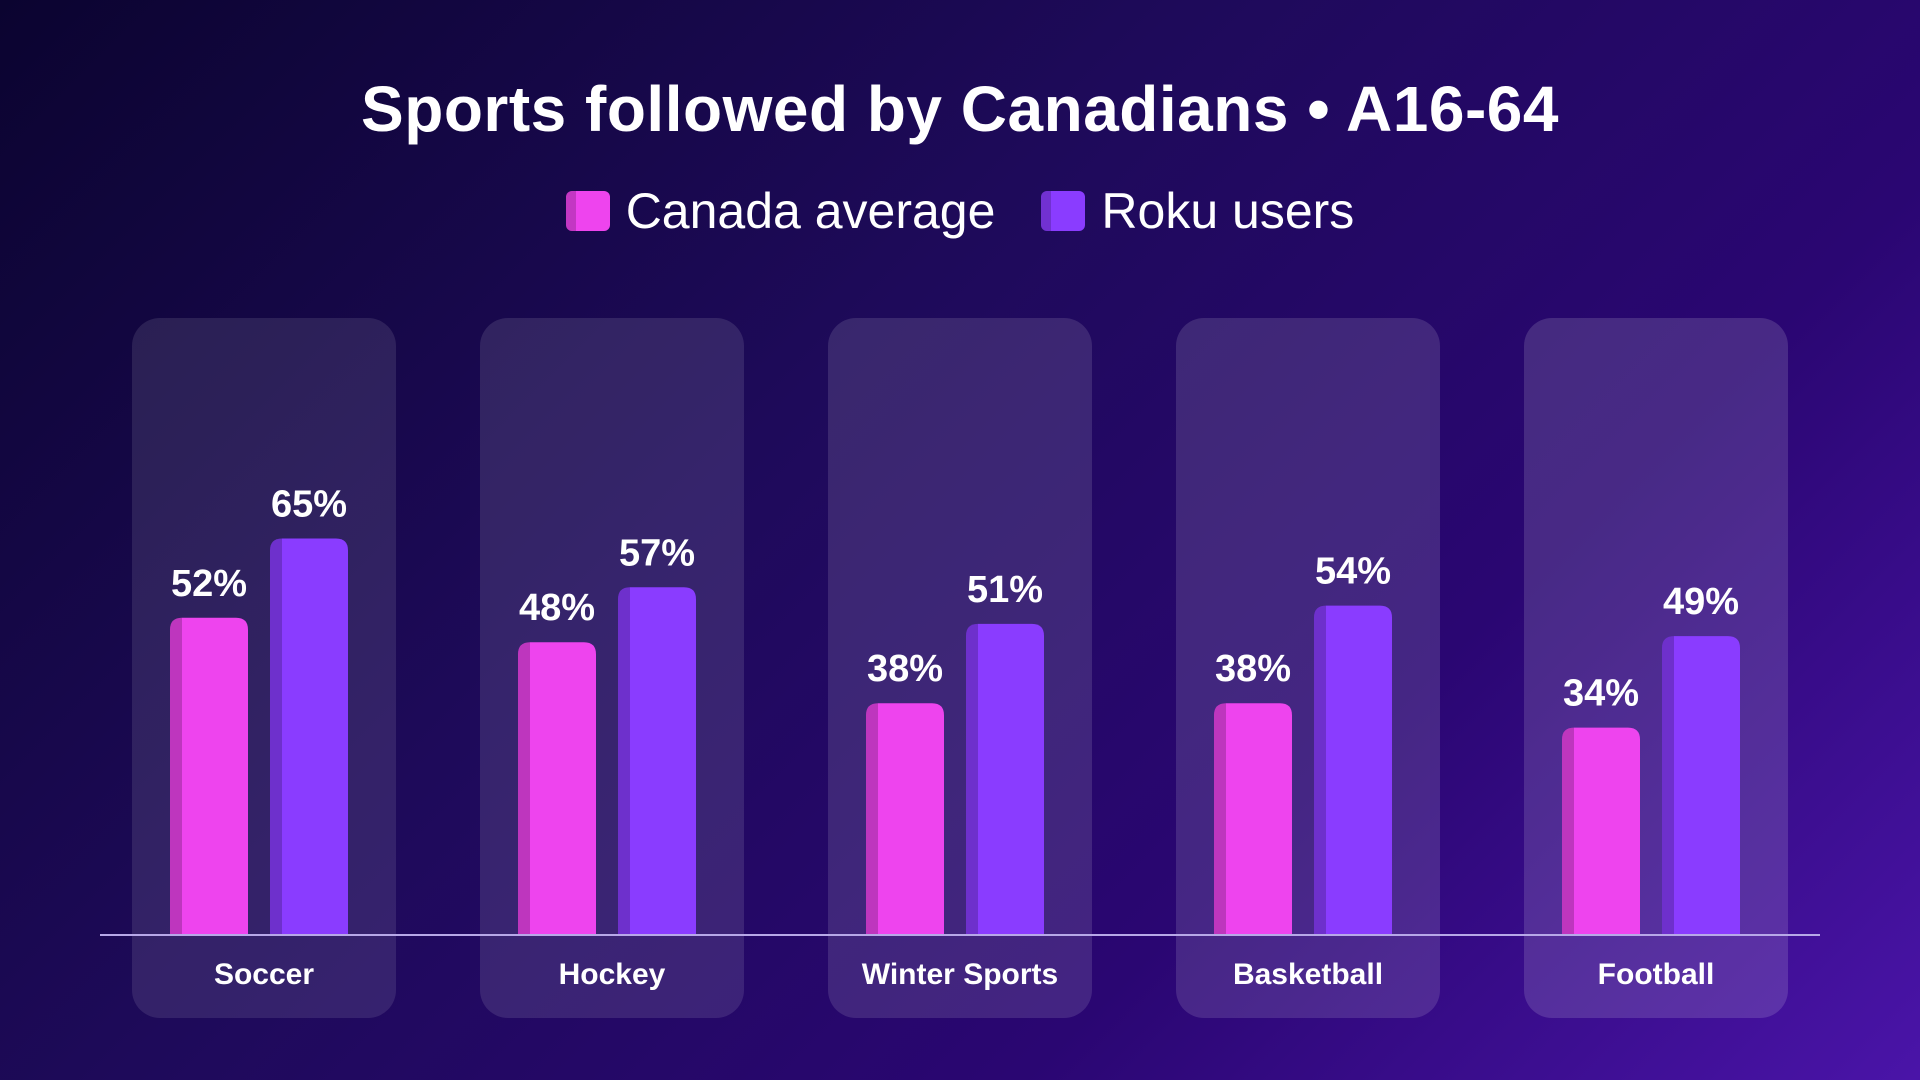  Describe the element at coordinates (309, 505) in the screenshot. I see `value-label-roku-users-soccer: 65%` at that location.